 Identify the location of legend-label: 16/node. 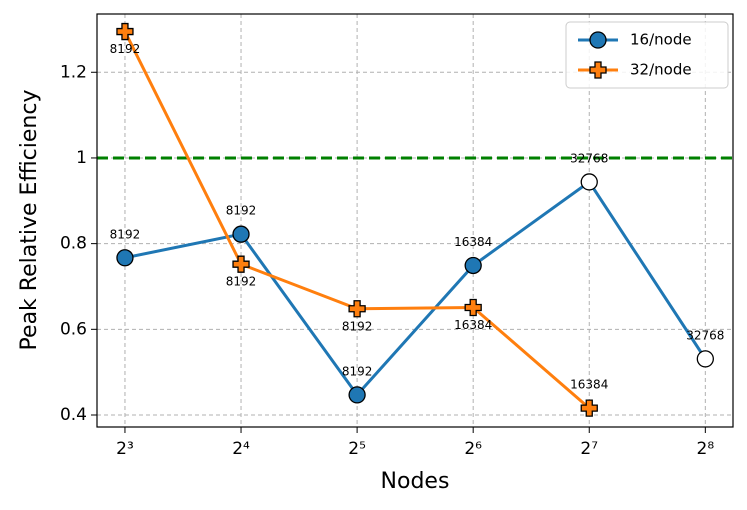
(661, 40).